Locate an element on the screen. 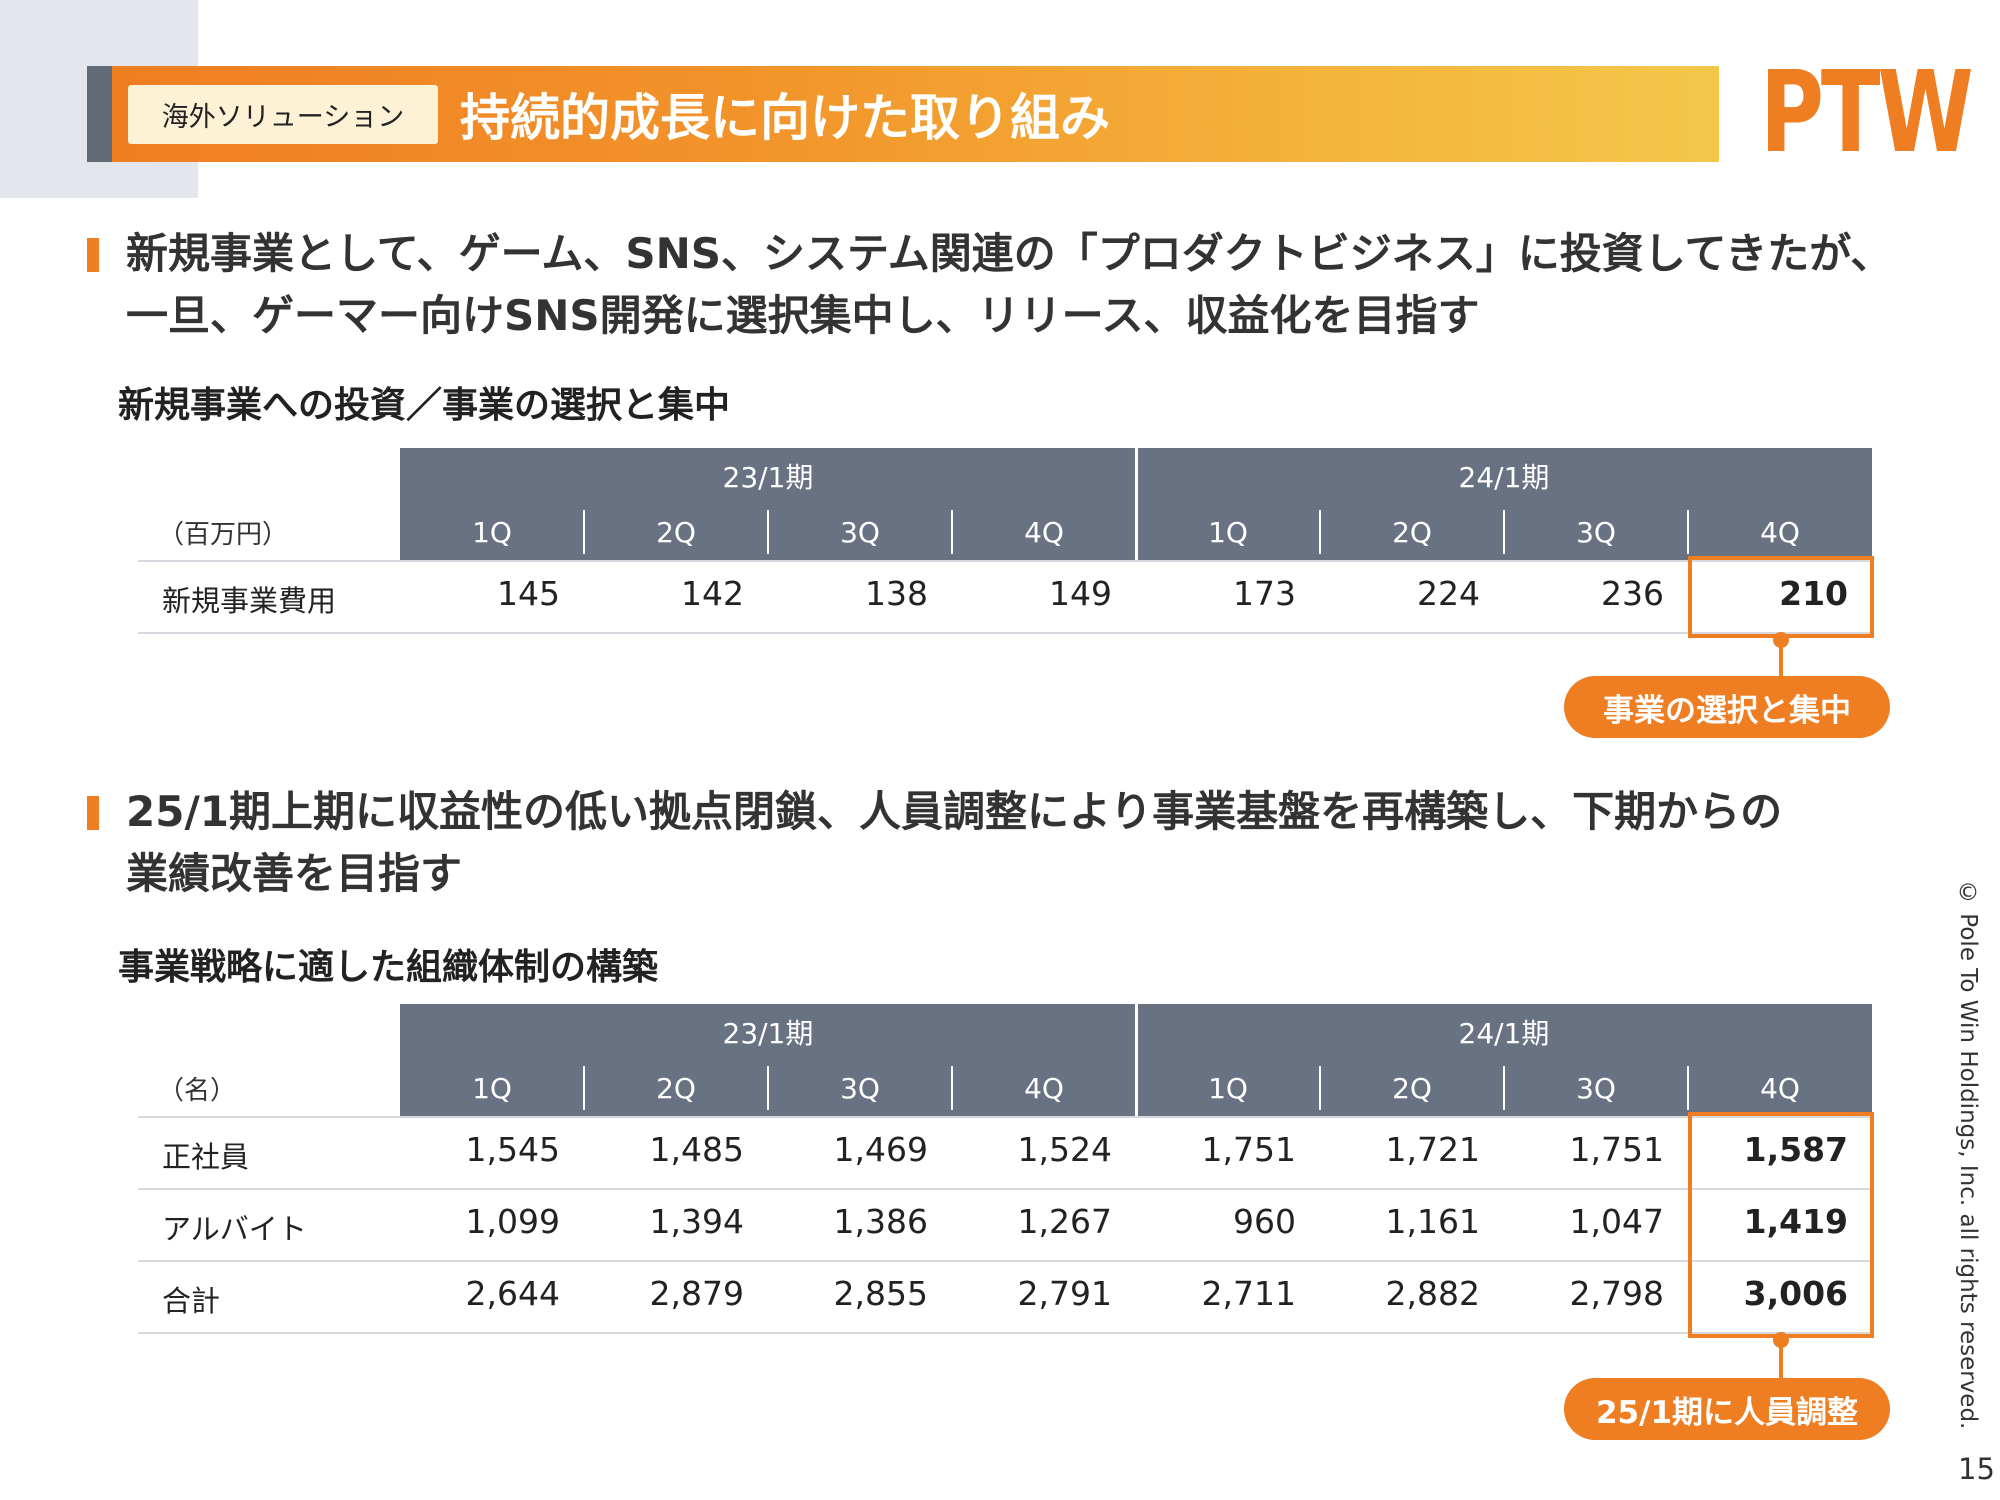 The width and height of the screenshot is (2000, 1500). row-label: アルバイト is located at coordinates (234, 1229).